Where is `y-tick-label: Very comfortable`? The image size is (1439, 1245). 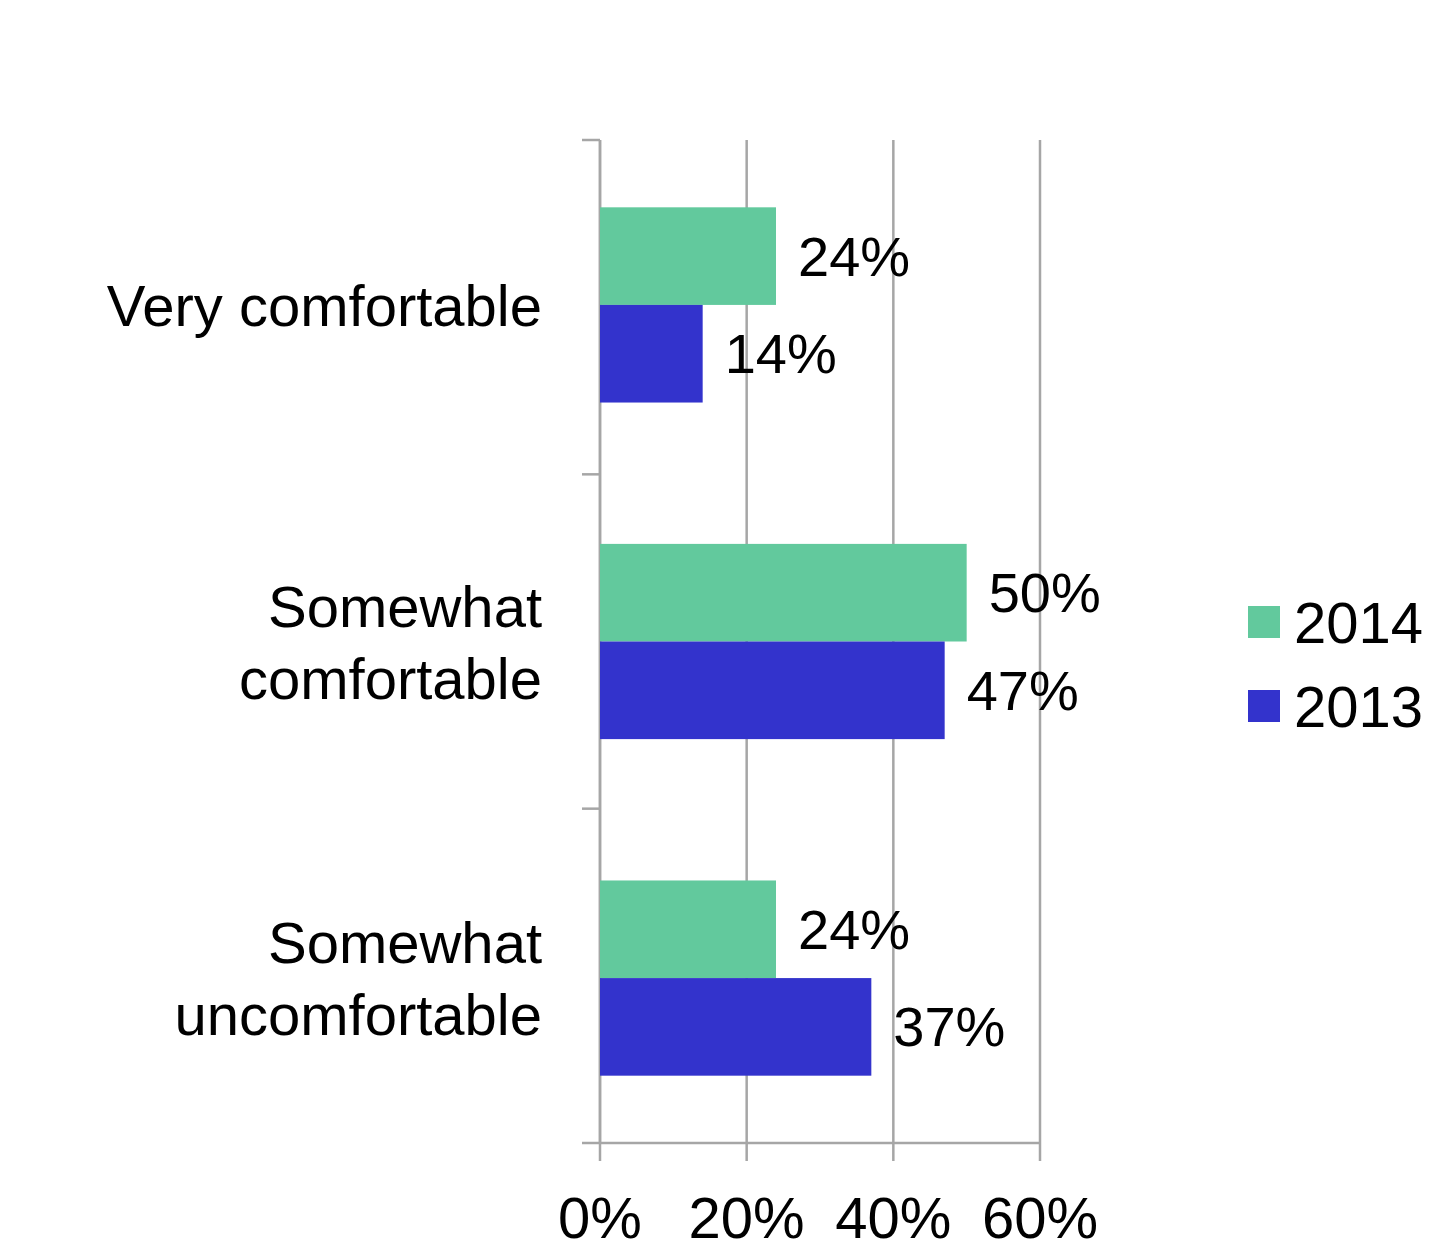
y-tick-label: Very comfortable is located at coordinates (324, 305).